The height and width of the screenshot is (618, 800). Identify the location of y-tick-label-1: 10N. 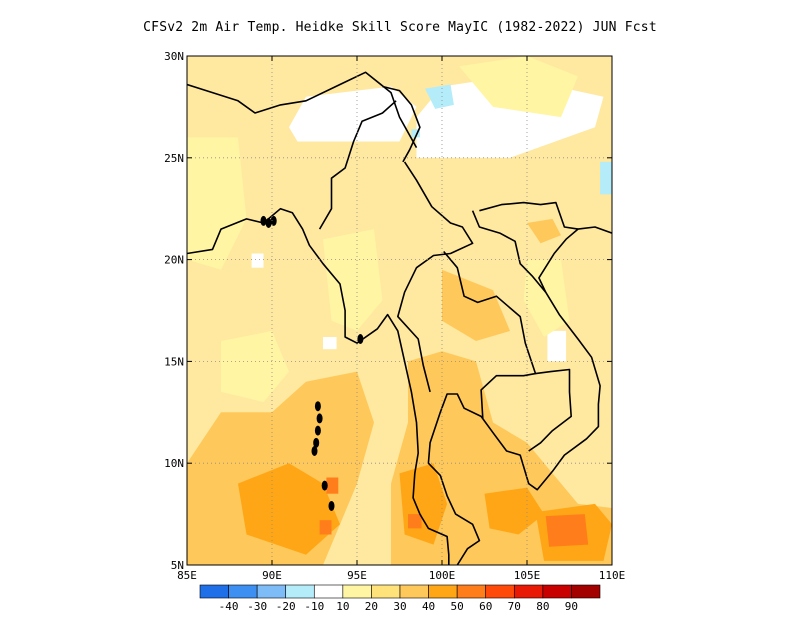
(174, 463).